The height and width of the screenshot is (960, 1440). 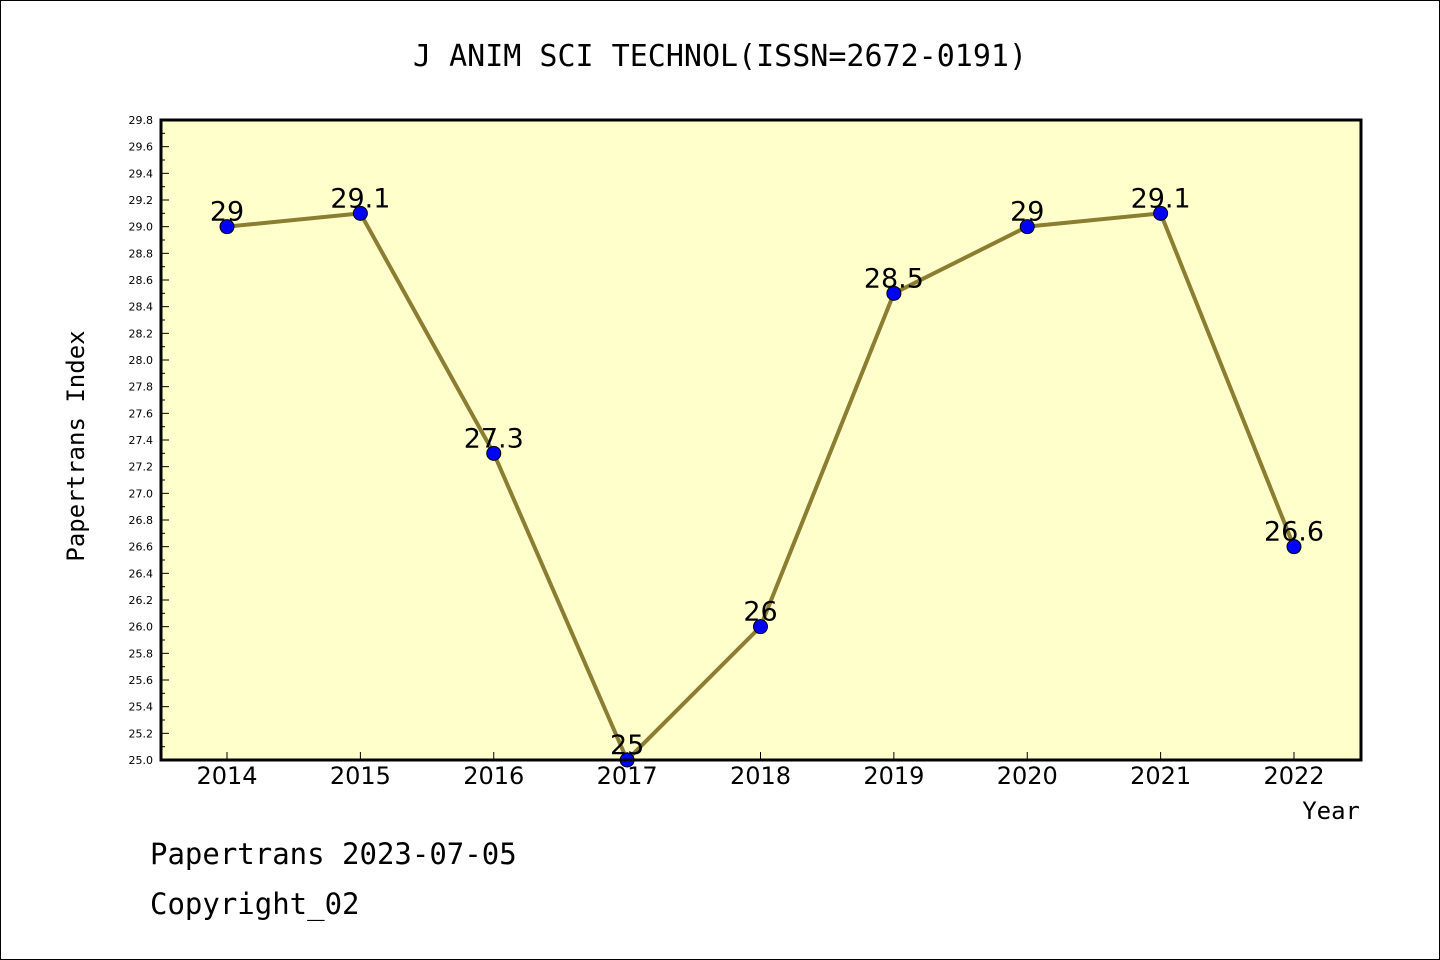 What do you see at coordinates (1294, 532) in the screenshot?
I see `data-point-label: 26.6` at bounding box center [1294, 532].